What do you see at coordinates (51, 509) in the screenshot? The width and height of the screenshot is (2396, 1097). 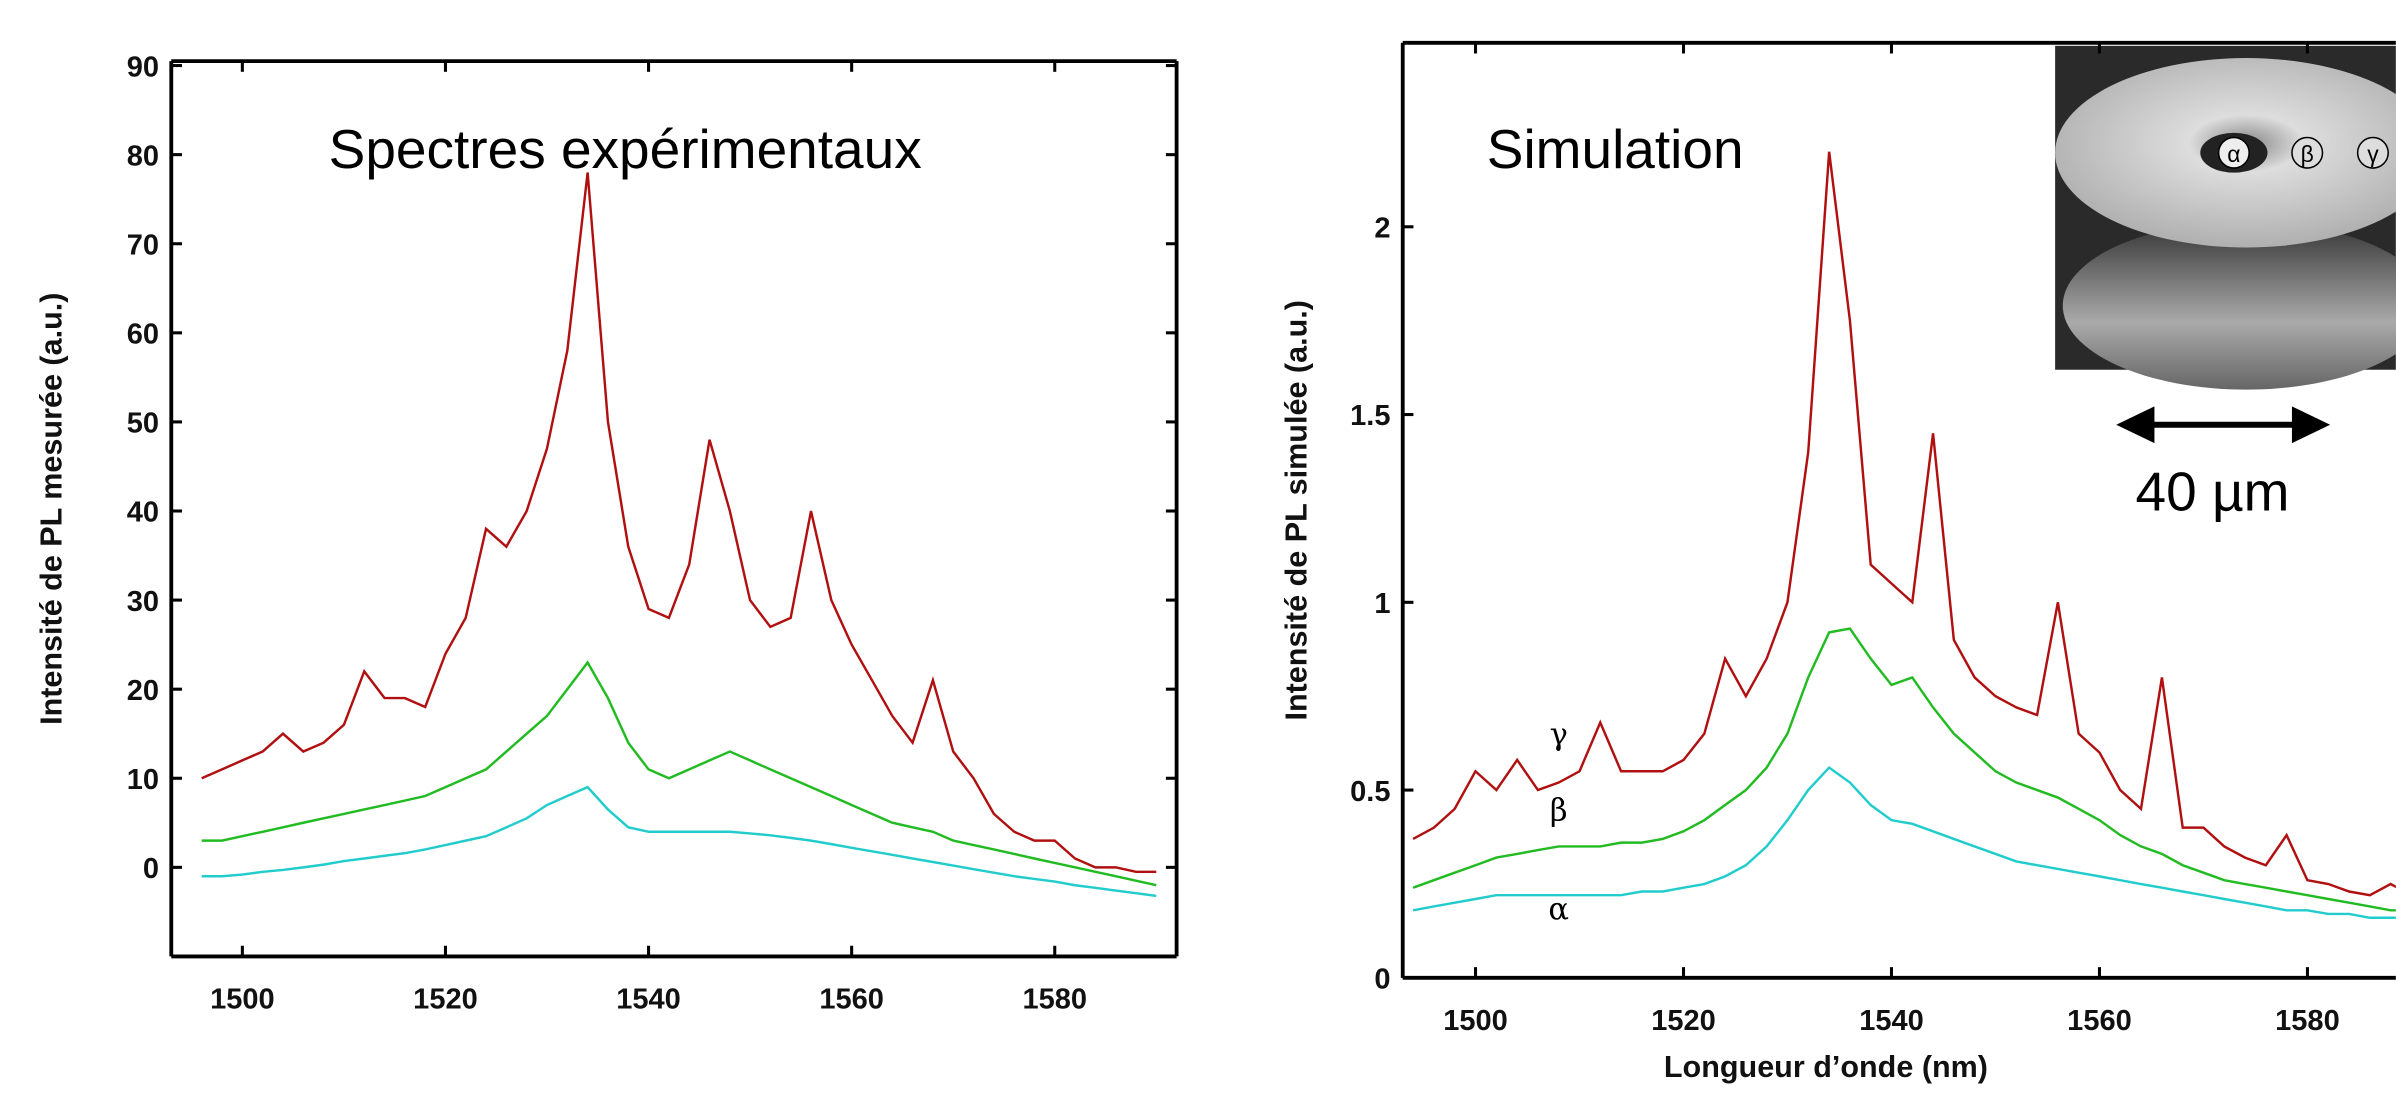 I see `y-axis-label: Intensité de PL mesurée (a.u.)` at bounding box center [51, 509].